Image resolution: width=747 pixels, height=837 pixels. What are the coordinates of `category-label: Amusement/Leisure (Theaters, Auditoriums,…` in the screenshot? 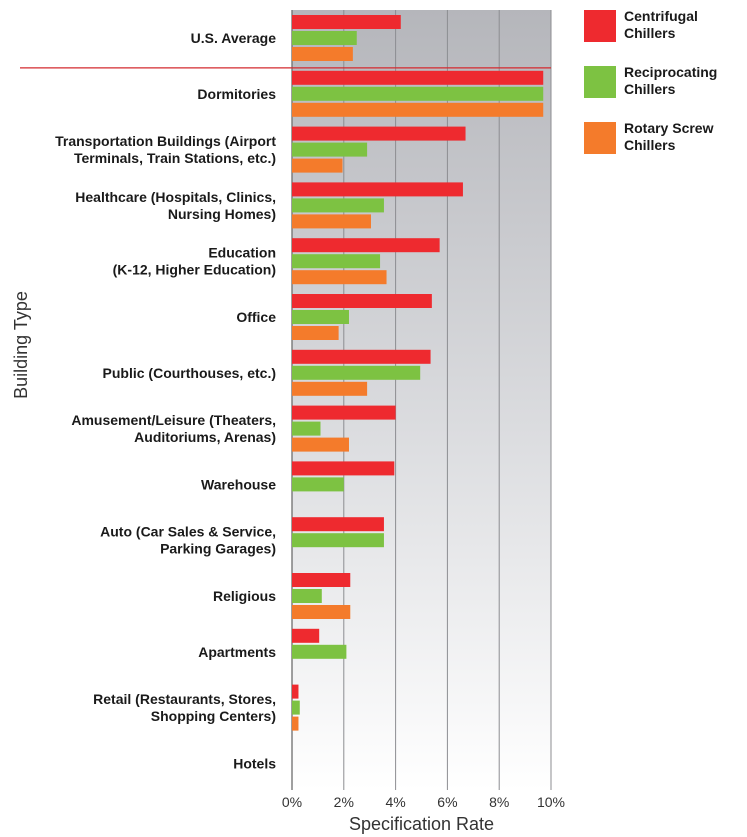 It's located at (173, 428).